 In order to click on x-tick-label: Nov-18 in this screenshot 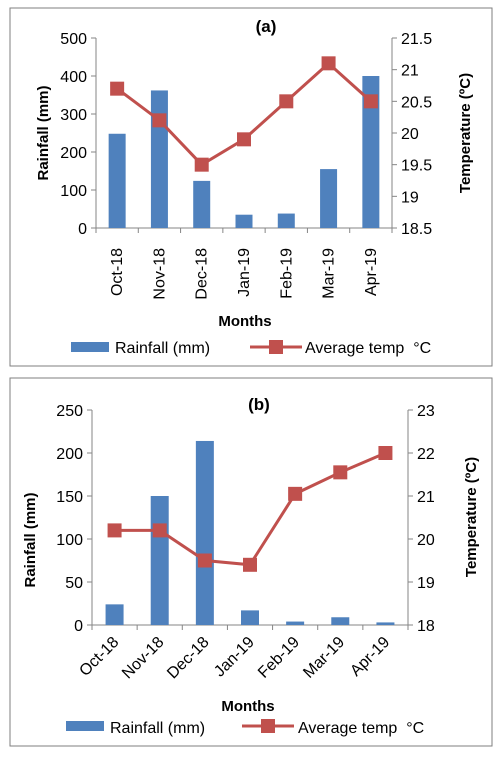, I will do `click(159, 274)`.